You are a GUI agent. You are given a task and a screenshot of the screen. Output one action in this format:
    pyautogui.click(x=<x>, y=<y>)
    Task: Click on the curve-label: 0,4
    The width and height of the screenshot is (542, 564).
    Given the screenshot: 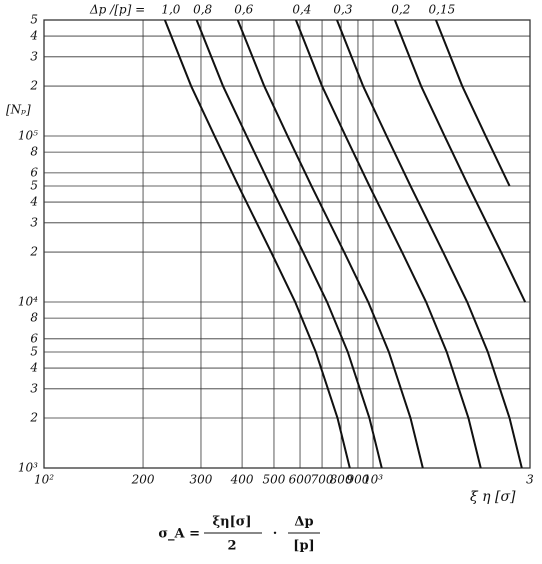 What is the action you would take?
    pyautogui.click(x=301, y=10)
    